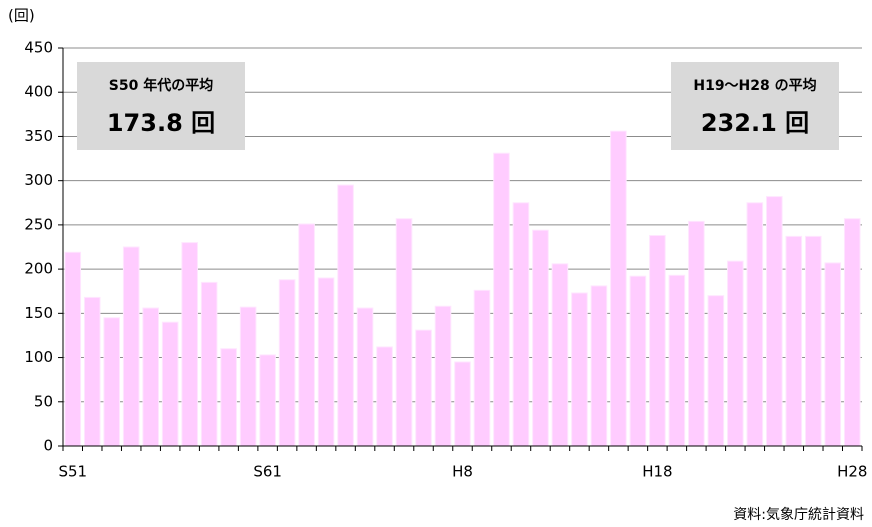  Describe the element at coordinates (38, 92) in the screenshot. I see `y-tick-label: 400` at that location.